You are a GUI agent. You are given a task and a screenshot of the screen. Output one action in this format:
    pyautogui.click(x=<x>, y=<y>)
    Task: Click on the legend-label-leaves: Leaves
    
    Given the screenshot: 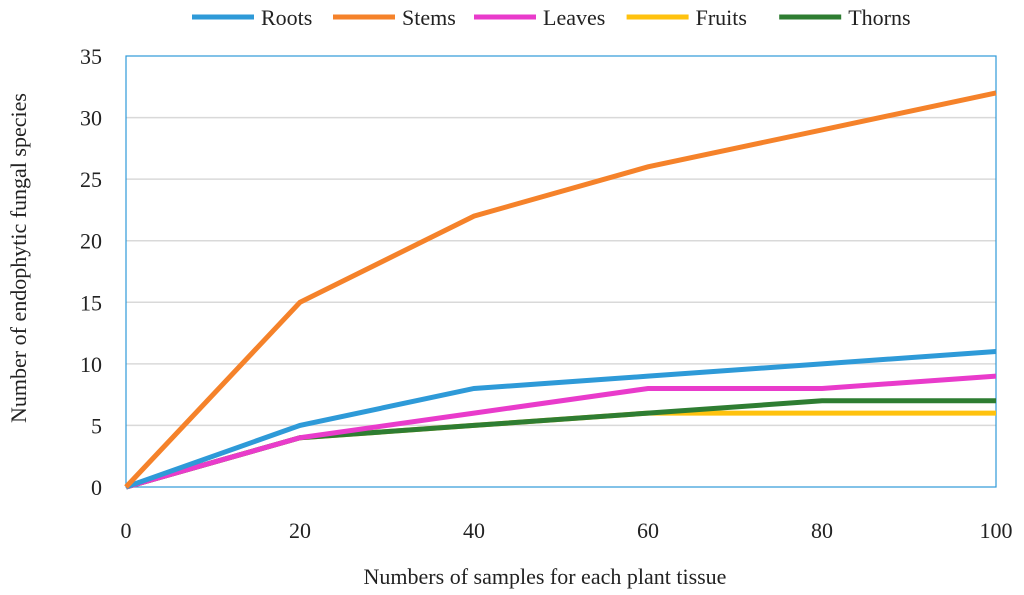 What is the action you would take?
    pyautogui.click(x=574, y=17)
    